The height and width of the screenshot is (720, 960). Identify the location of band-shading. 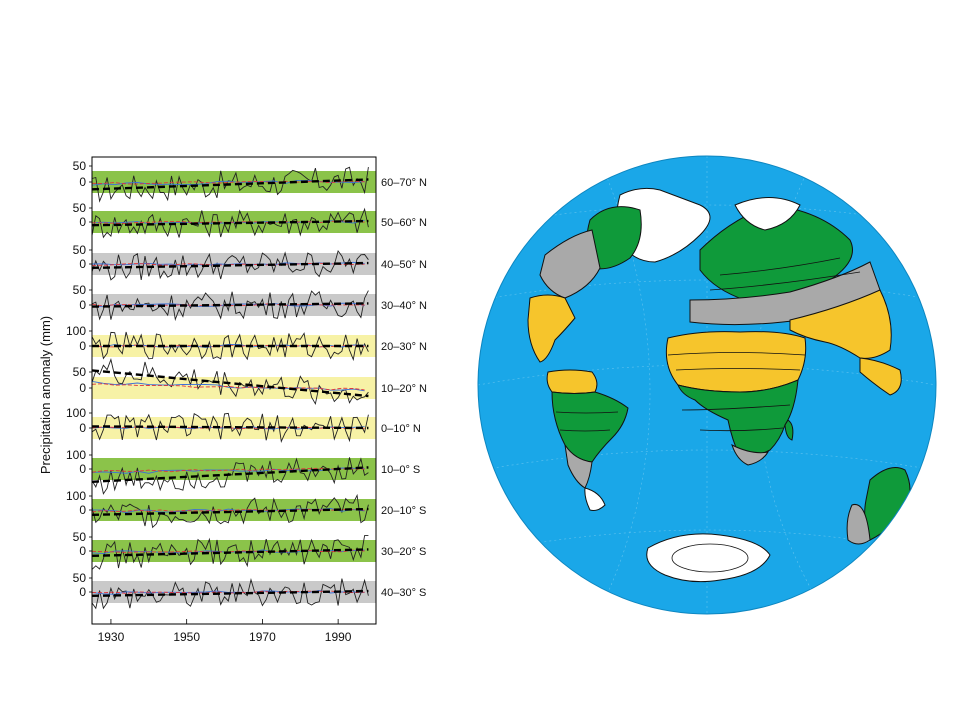
(234, 551).